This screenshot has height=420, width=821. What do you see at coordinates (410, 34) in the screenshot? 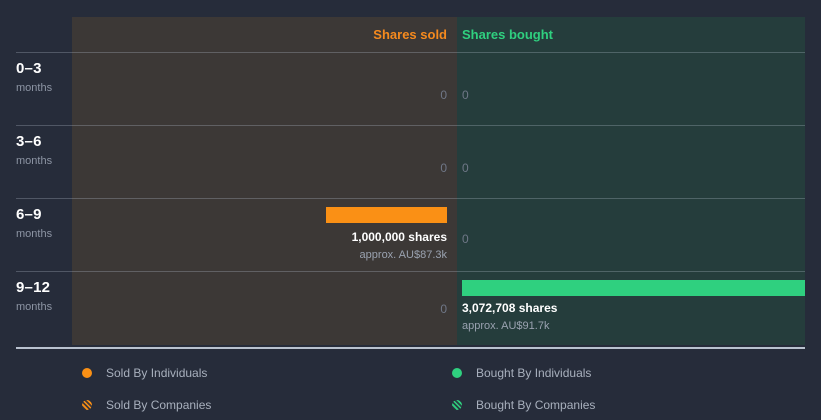
I see `shares-sold-header: Shares sold` at bounding box center [410, 34].